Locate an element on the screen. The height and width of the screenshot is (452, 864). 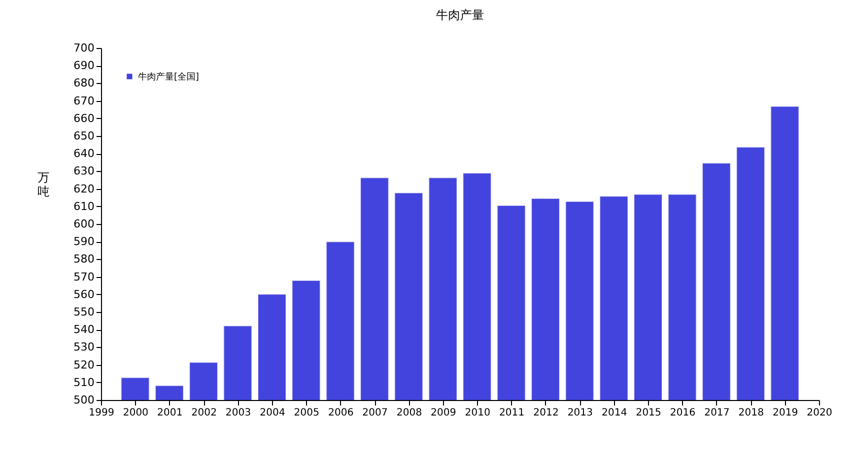
x-tick-label: 2015 is located at coordinates (649, 413).